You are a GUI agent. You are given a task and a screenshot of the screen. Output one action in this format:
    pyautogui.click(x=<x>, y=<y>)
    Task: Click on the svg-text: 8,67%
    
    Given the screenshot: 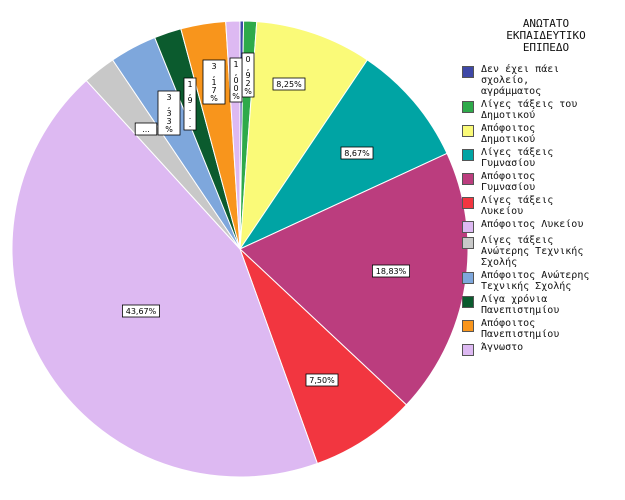 What is the action you would take?
    pyautogui.click(x=357, y=153)
    